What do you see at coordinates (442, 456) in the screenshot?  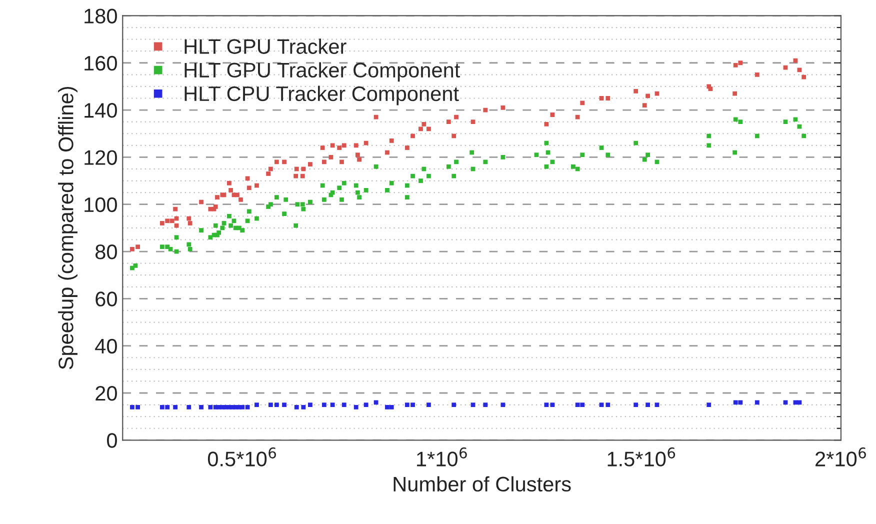 I see `x-tick-label: 1*10$^{6}$` at bounding box center [442, 456].